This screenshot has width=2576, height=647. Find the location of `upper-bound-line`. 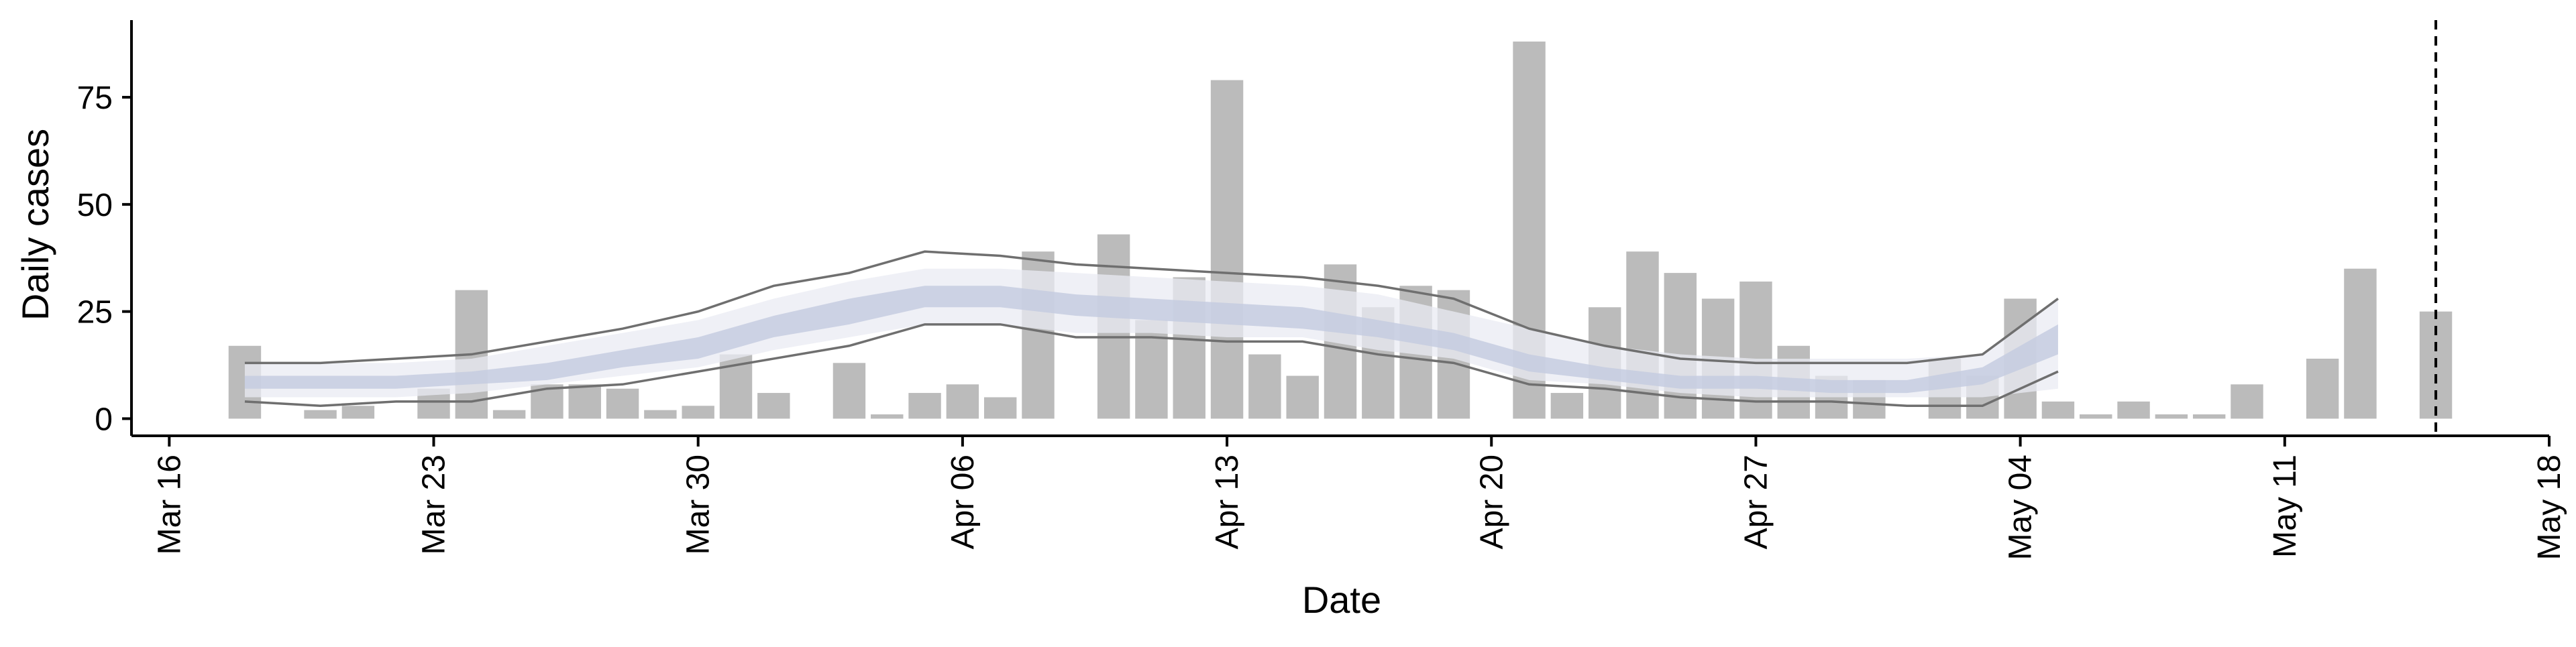

upper-bound-line is located at coordinates (1151, 308).